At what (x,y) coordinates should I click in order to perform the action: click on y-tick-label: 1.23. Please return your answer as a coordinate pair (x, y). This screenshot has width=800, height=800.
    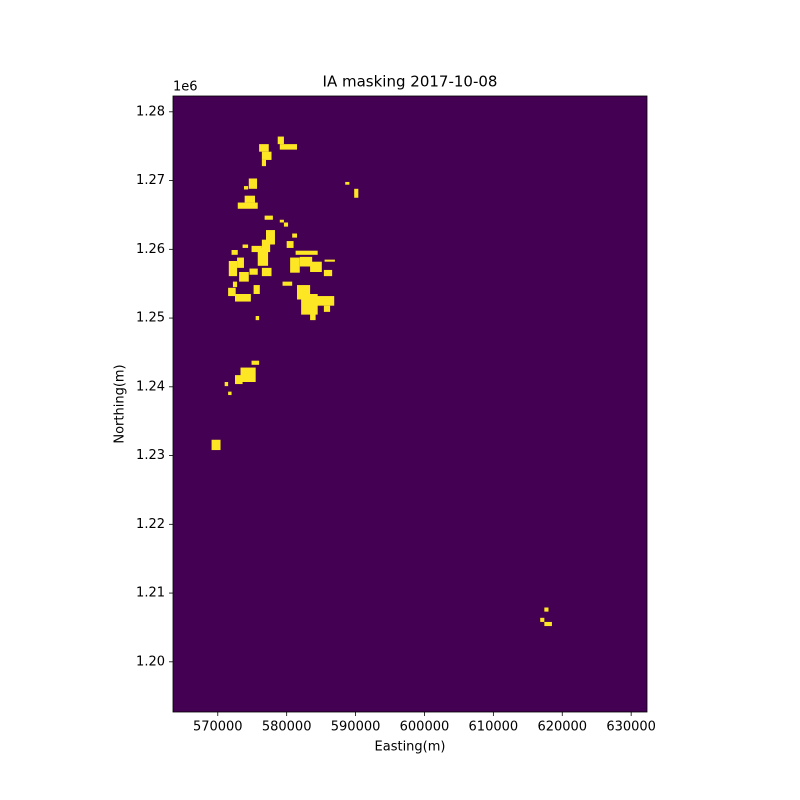
    Looking at the image, I should click on (150, 455).